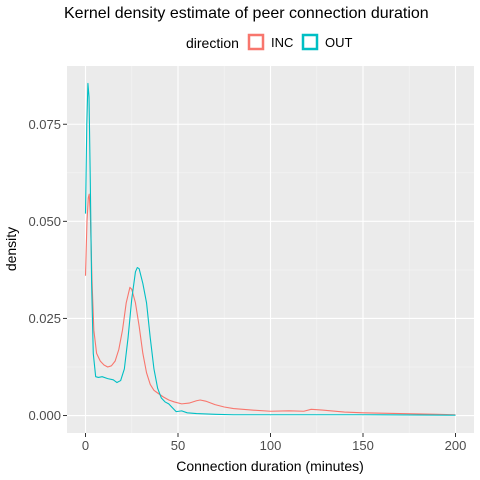 The height and width of the screenshot is (480, 480). Describe the element at coordinates (47, 270) in the screenshot. I see `y-axis: 0.000 0.025 0.050 0.075` at that location.